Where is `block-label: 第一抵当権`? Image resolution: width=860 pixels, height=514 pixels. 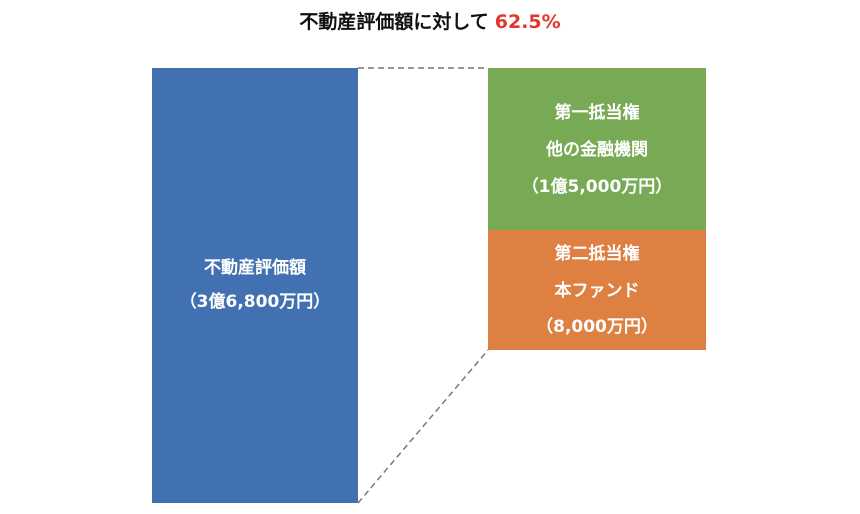
block-label: 第一抵当権 is located at coordinates (597, 112).